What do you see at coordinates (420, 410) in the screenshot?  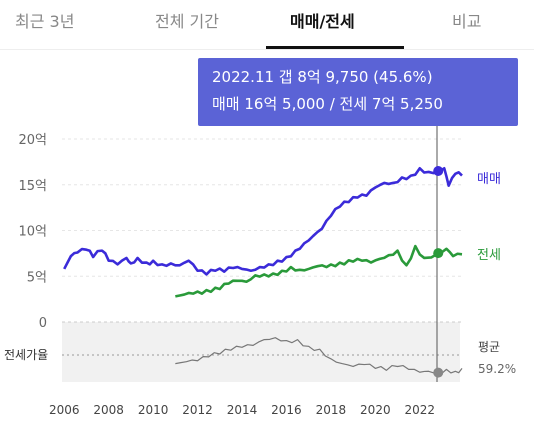 I see `x-tick-label: 2022` at bounding box center [420, 410].